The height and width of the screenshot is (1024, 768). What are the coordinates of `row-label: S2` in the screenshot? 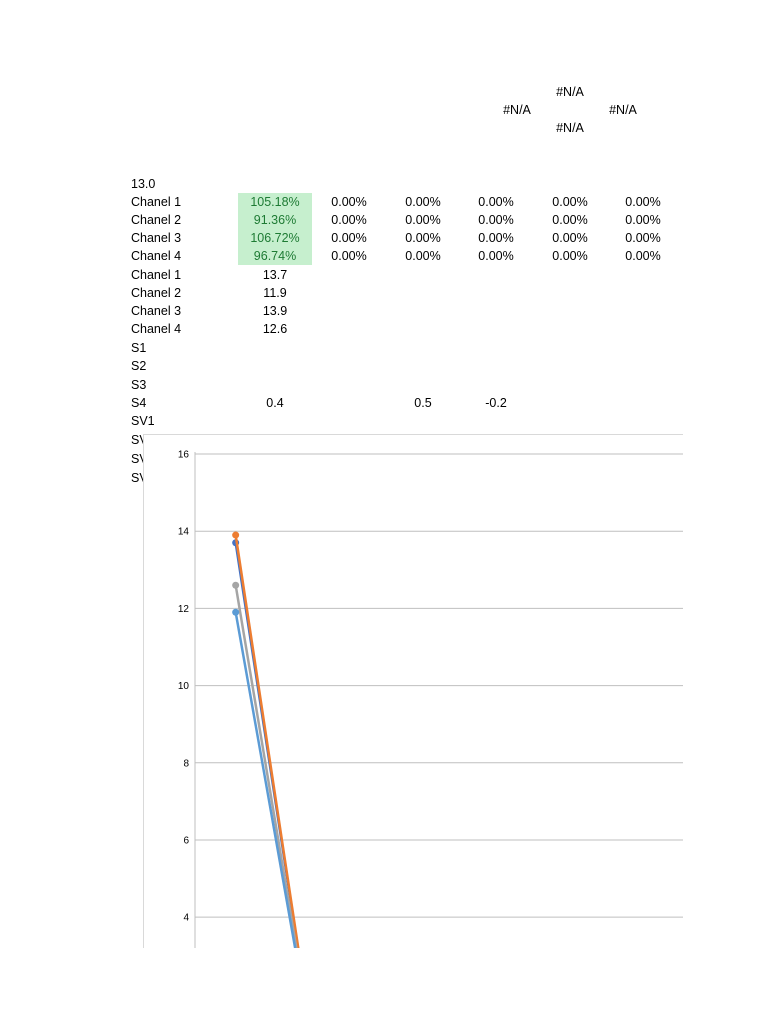 It's located at (139, 366).